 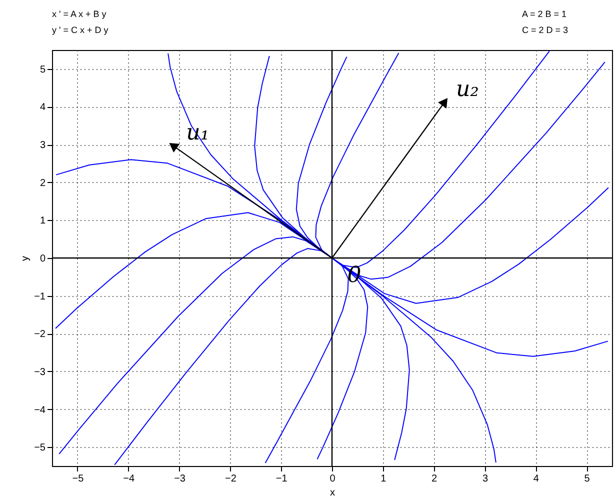 I want to click on x-tick-label: −1, so click(x=282, y=479).